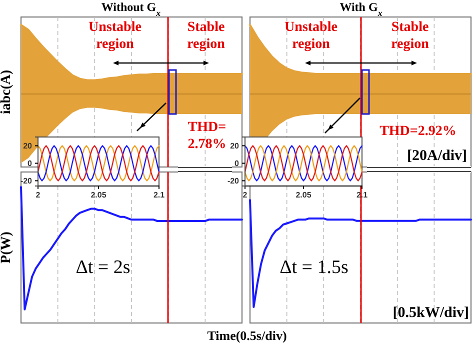 This screenshot has height=346, width=474. Describe the element at coordinates (131, 9) in the screenshot. I see `chart-title: Without G$_{x}$` at that location.